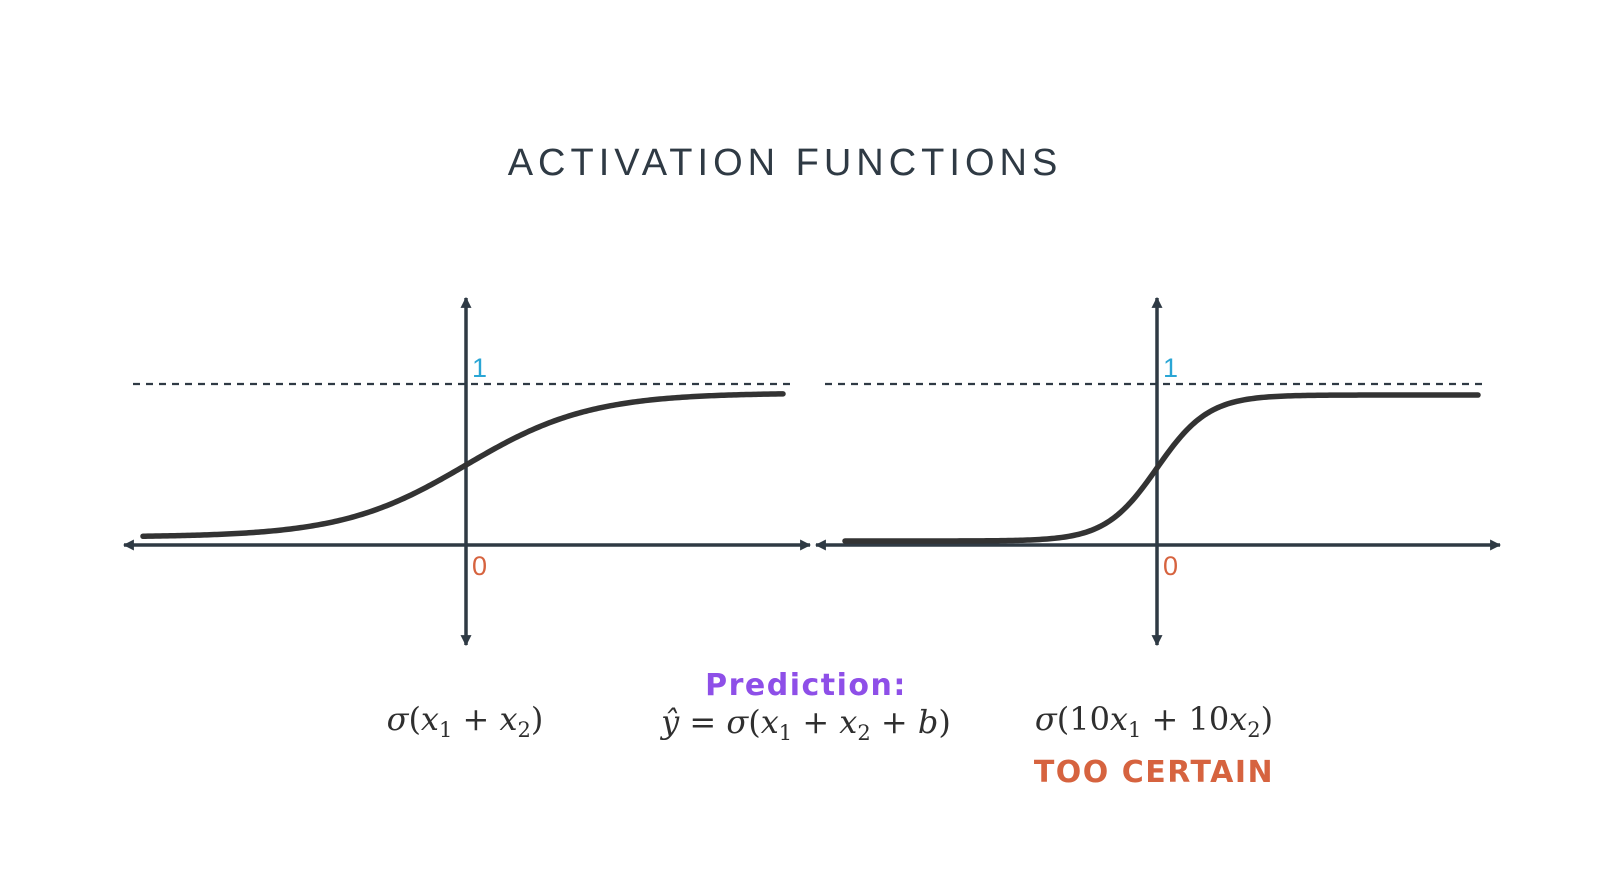  Describe the element at coordinates (463, 465) in the screenshot. I see `left-sigmoid-curve` at that location.